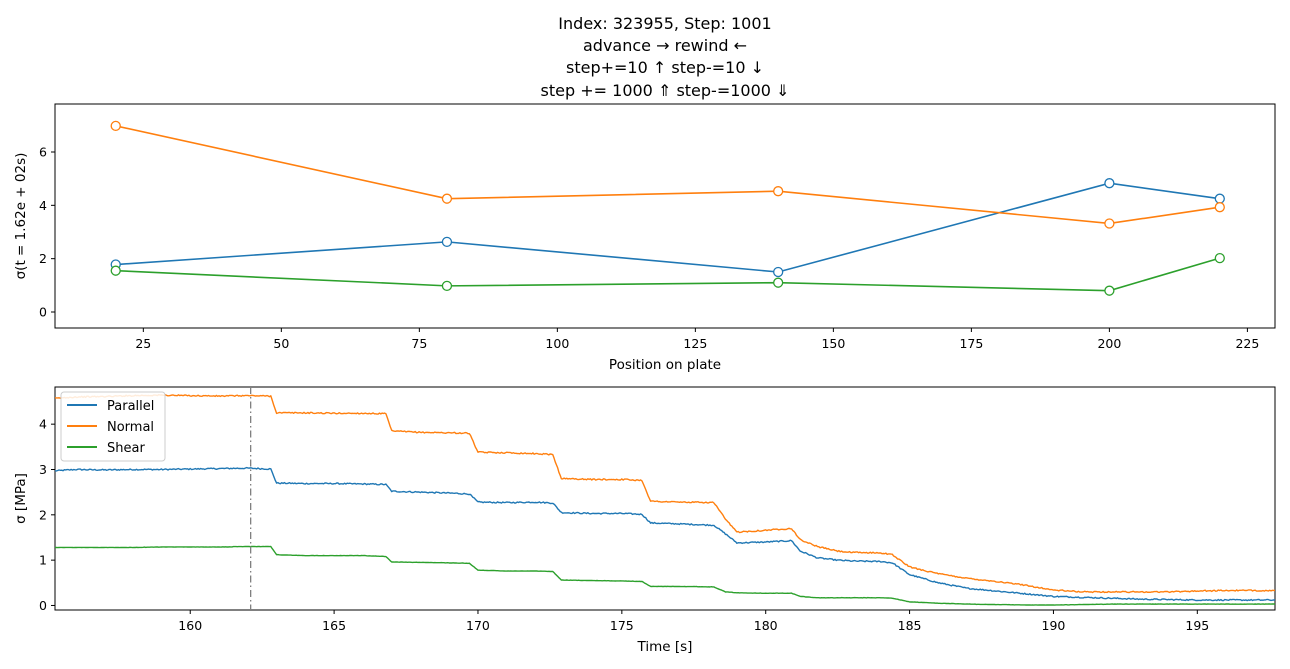  I want to click on x-tick-label: 190, so click(1054, 625).